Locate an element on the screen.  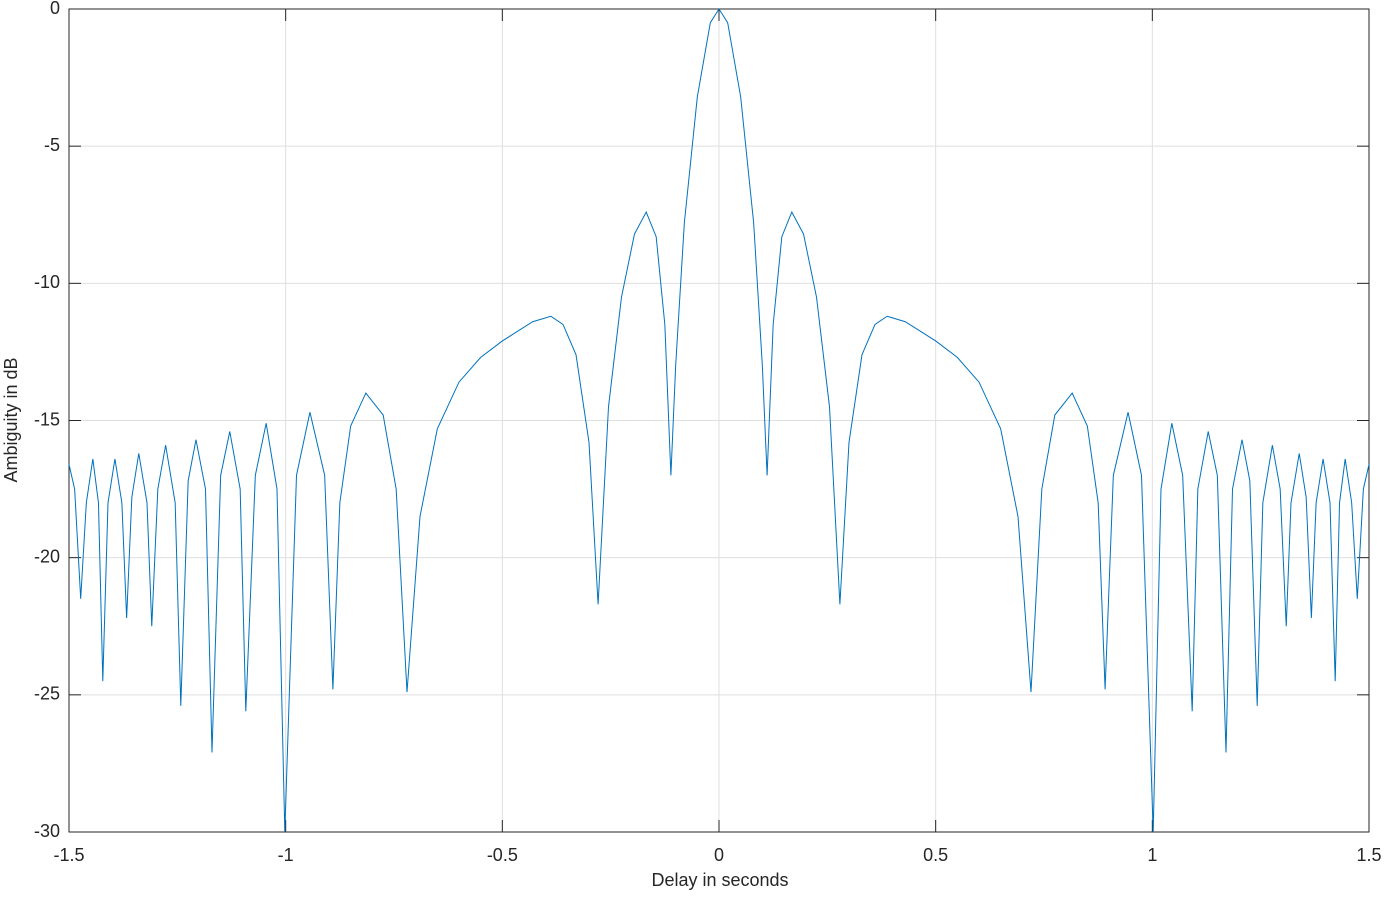
y-tick-label: -10 is located at coordinates (47, 282).